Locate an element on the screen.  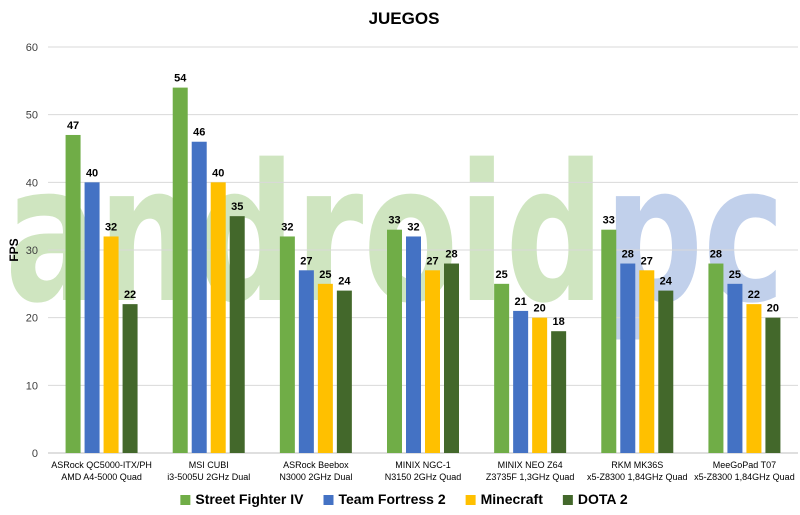
y-tick-label: 50 is located at coordinates (32, 116).